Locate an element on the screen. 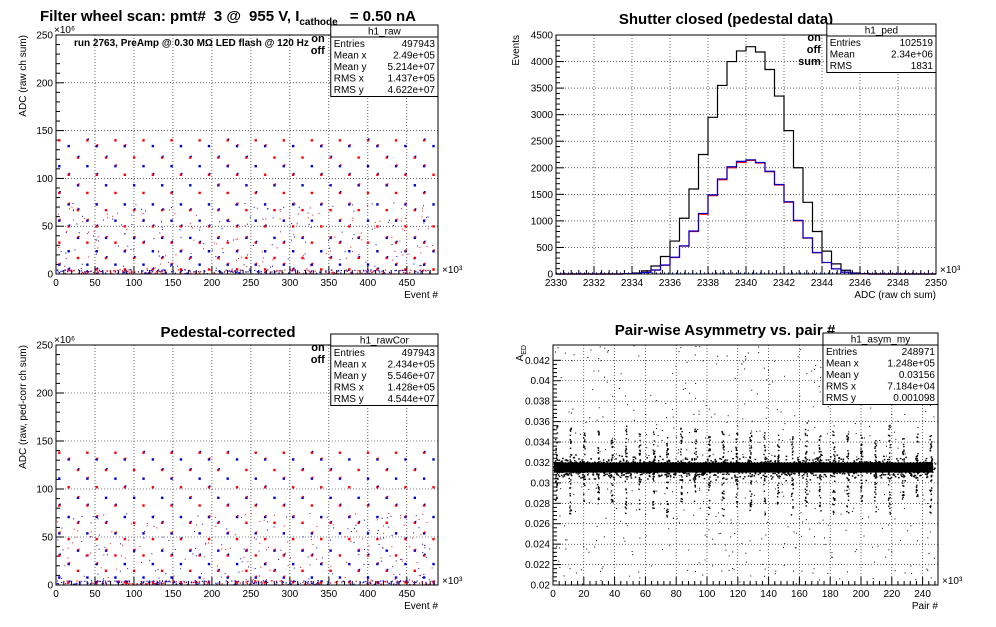 The width and height of the screenshot is (996, 627). x-tick-label: 350 is located at coordinates (329, 594).